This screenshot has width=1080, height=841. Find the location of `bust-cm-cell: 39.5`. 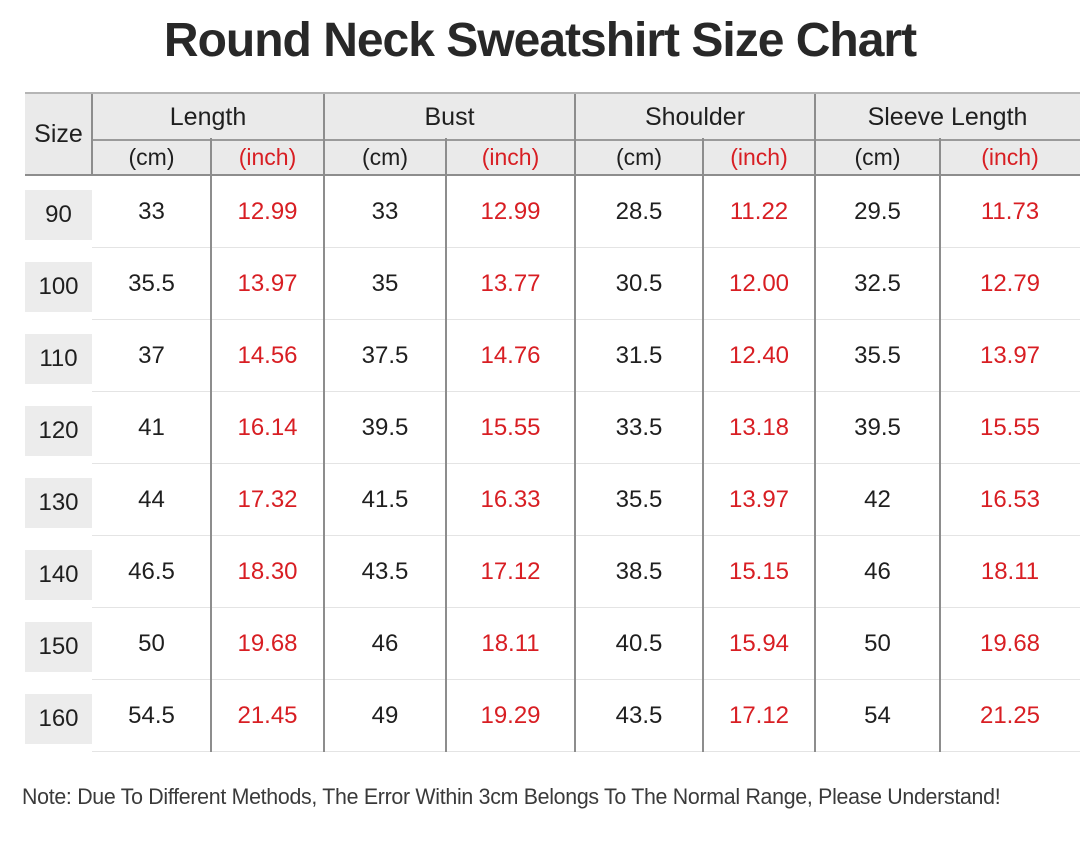

bust-cm-cell: 39.5 is located at coordinates (385, 428).